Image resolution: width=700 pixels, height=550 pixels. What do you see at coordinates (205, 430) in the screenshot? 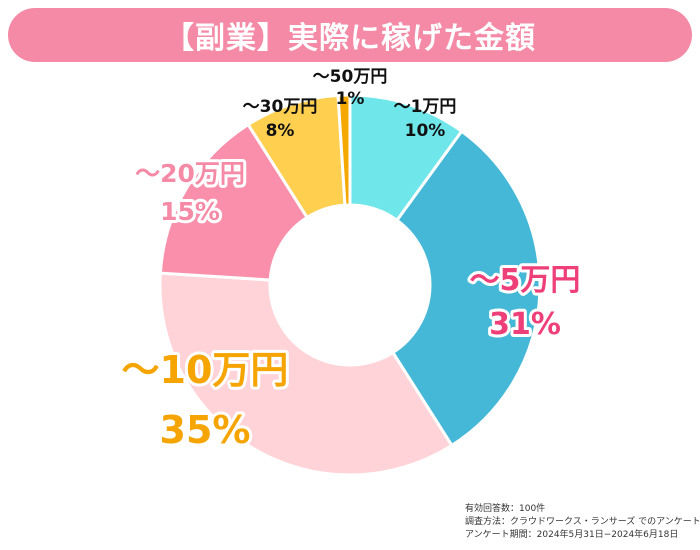
I see `slice-value-2: 35%` at bounding box center [205, 430].